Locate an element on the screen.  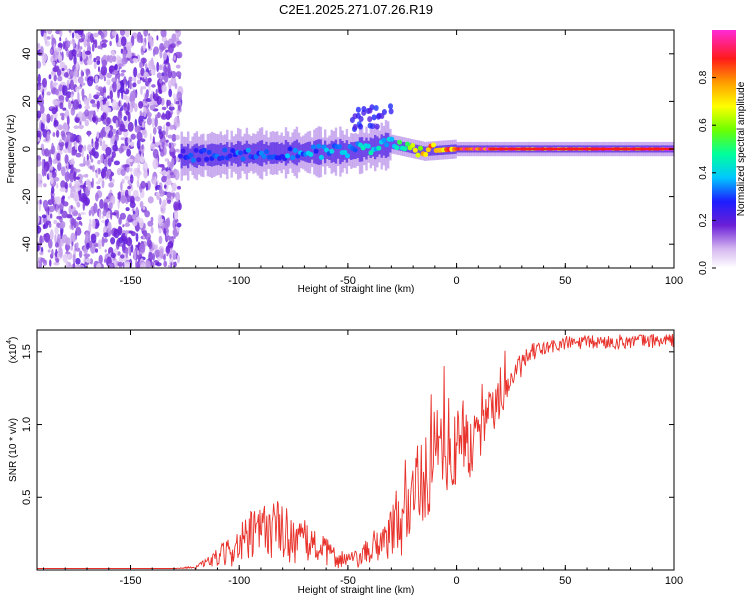
snr-ylabel: SNR (10 * v/v) is located at coordinates (13, 450).